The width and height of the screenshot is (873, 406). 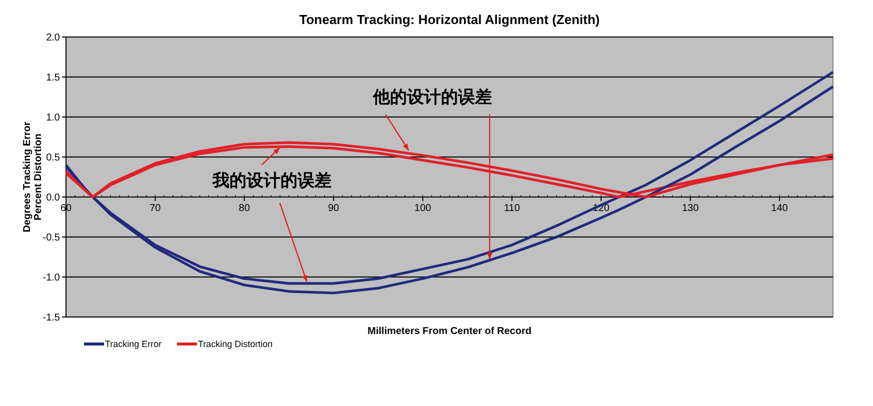 What do you see at coordinates (244, 208) in the screenshot?
I see `x-tick-label: 80` at bounding box center [244, 208].